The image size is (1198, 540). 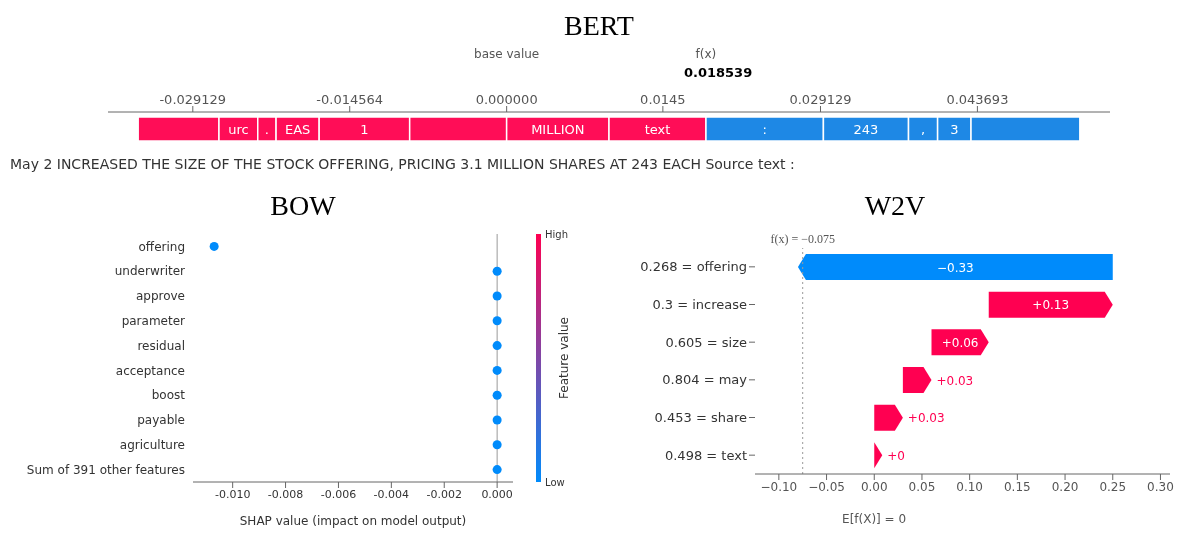 I want to click on y-tick-label: underwriter, so click(x=150, y=271).